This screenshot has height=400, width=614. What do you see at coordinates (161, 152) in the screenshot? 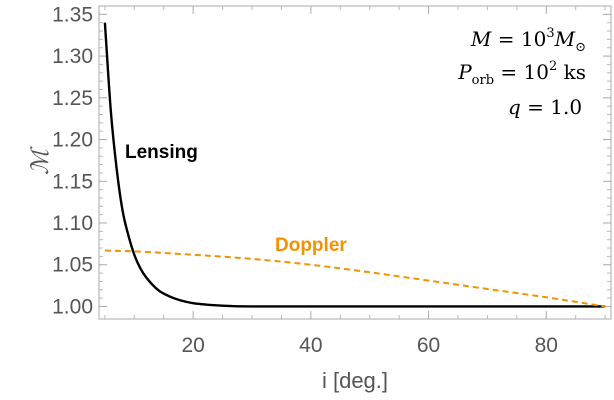
I see `series-label-lensing: Lensing` at bounding box center [161, 152].